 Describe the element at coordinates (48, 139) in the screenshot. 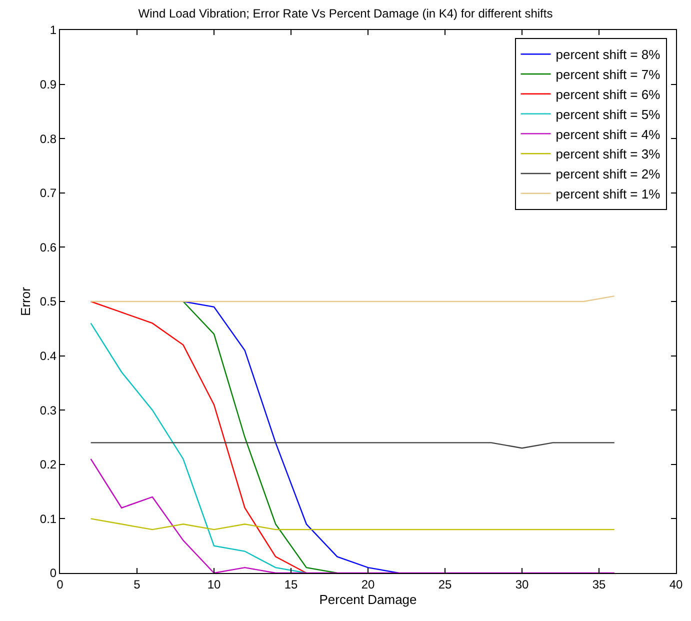

I see `y-tick-label: 0.8` at that location.